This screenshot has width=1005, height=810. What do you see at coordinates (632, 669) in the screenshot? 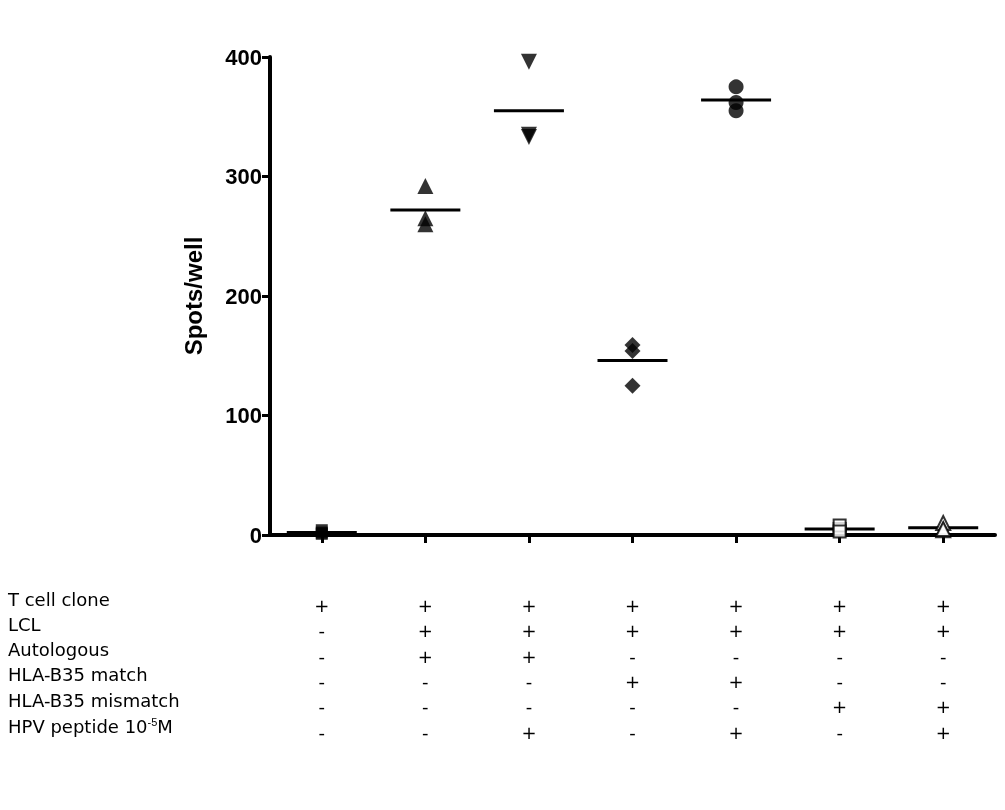
I see `x-tick-label: + + - + - -` at bounding box center [632, 669].